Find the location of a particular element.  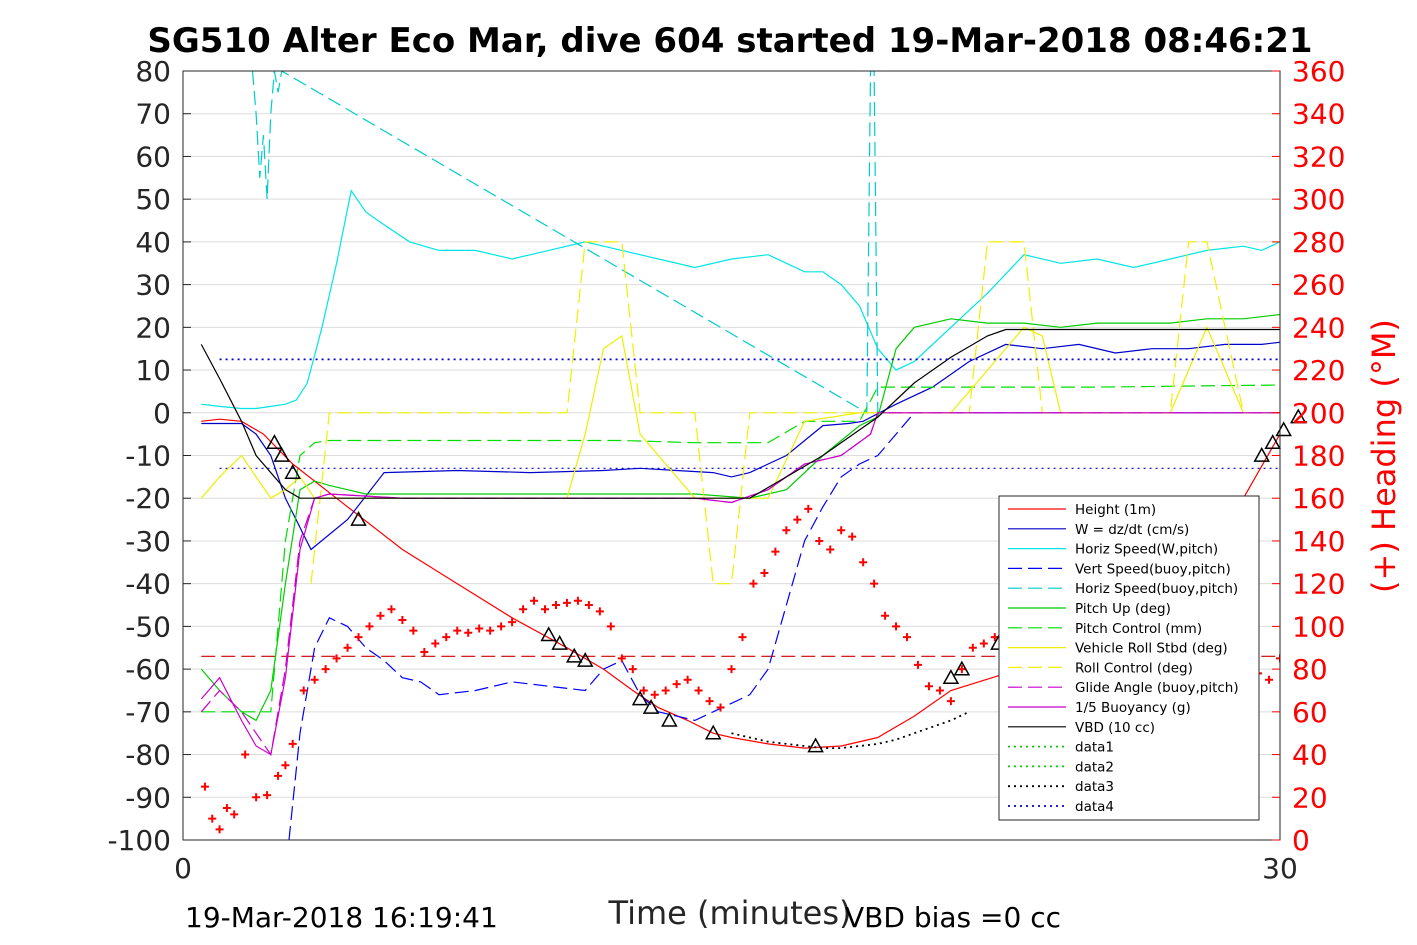

y-tick-label: -100 is located at coordinates (139, 840).